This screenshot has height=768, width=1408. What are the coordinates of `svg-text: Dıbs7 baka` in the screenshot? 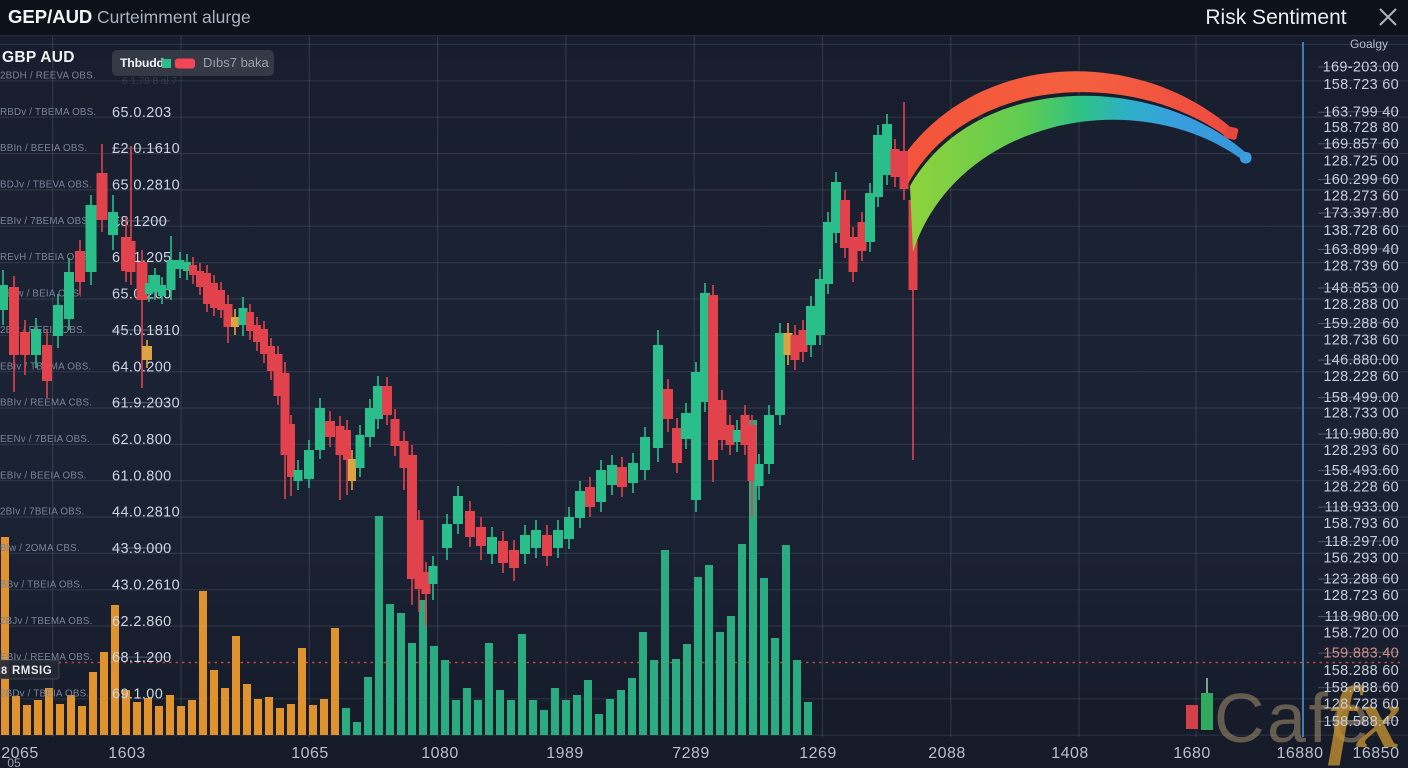 It's located at (236, 62).